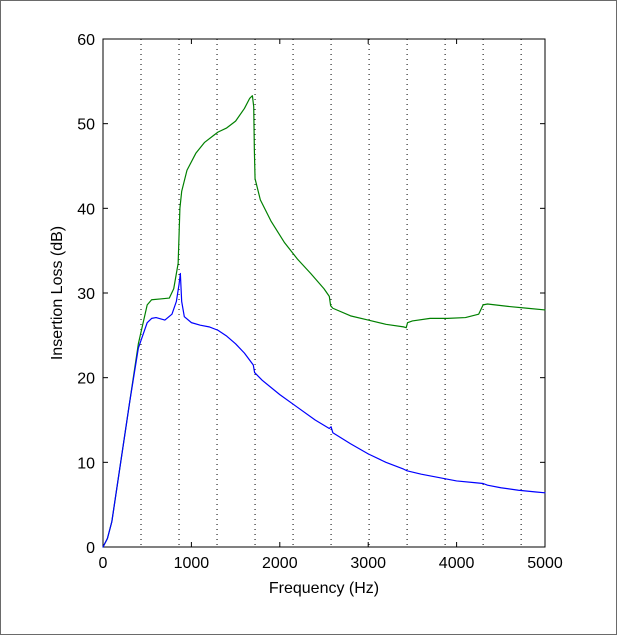  I want to click on y-tick-label: 20, so click(86, 379).